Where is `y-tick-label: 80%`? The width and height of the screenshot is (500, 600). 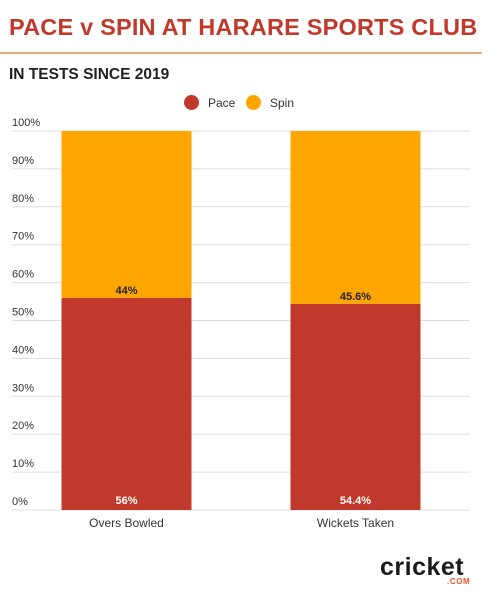
y-tick-label: 80% is located at coordinates (23, 199).